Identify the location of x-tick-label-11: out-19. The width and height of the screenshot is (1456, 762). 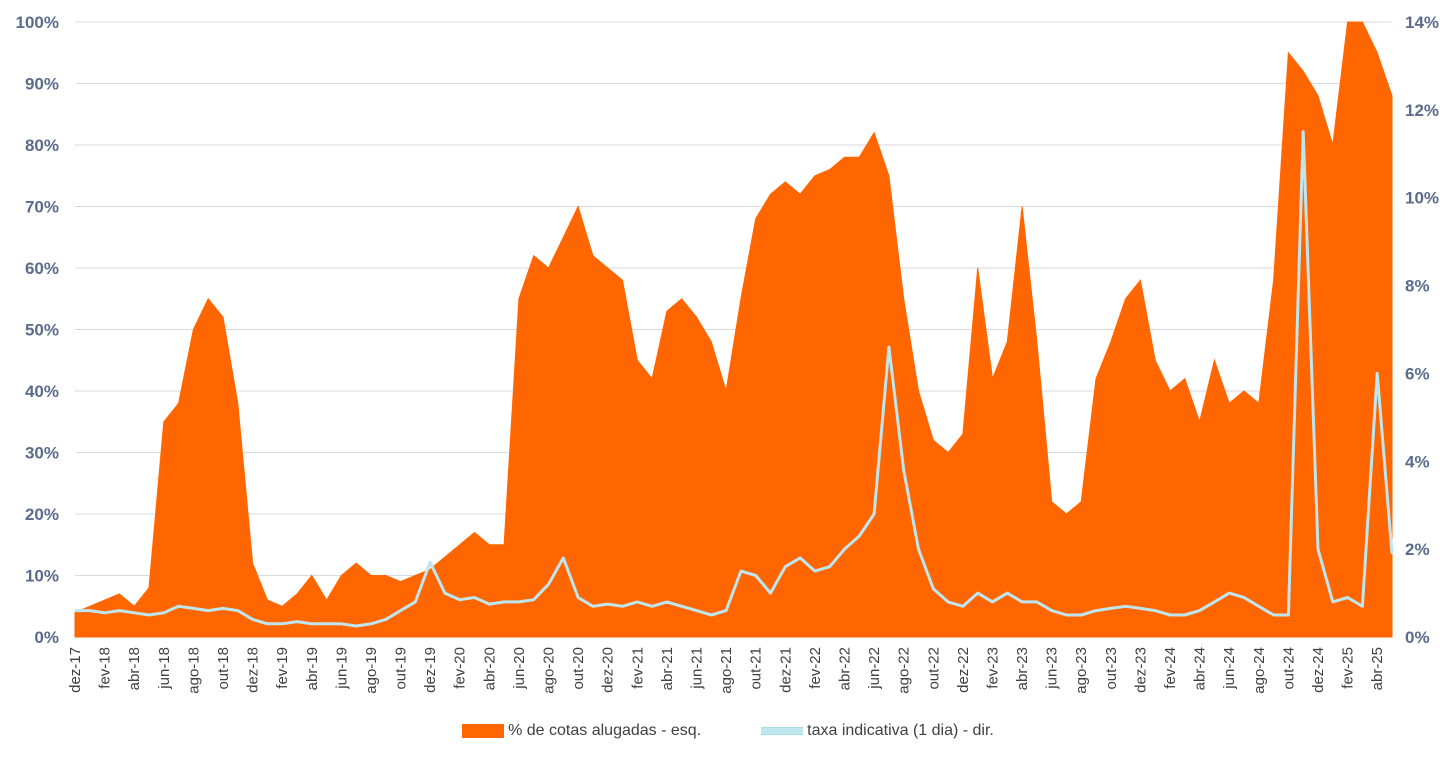
(401, 668).